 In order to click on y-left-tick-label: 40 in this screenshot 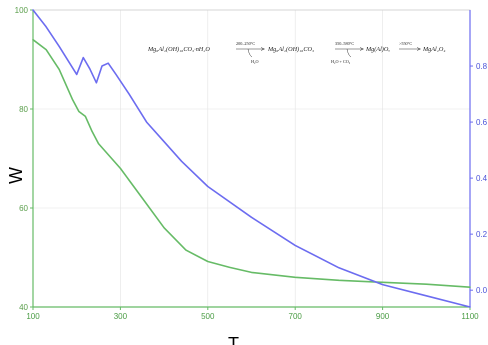, I will do `click(23, 307)`.